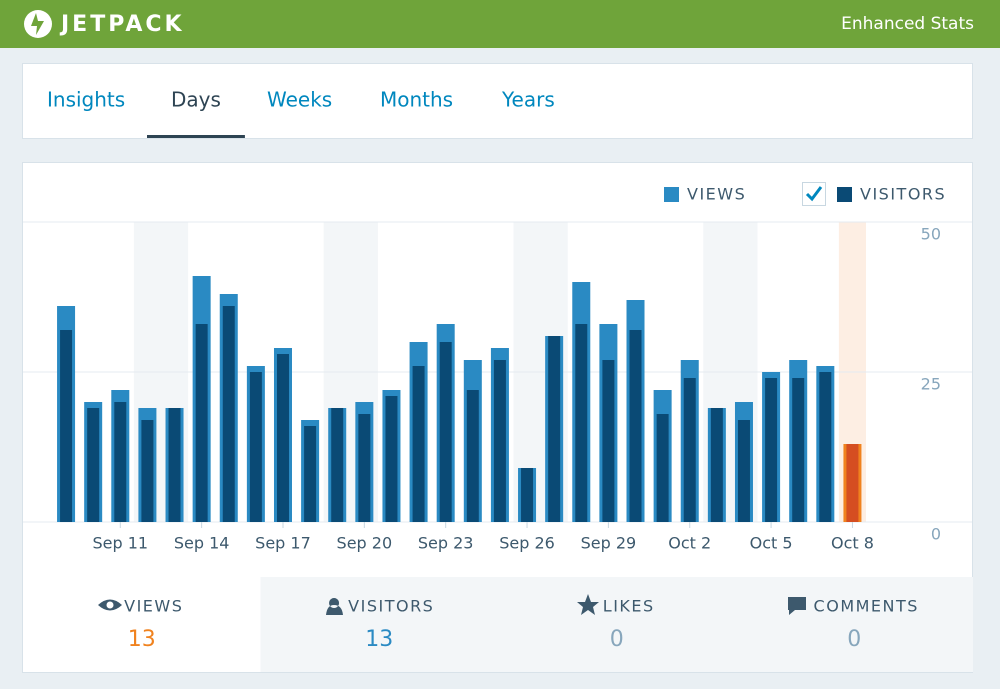 This screenshot has width=1000, height=689. What do you see at coordinates (931, 384) in the screenshot?
I see `y-tick-label: 25` at bounding box center [931, 384].